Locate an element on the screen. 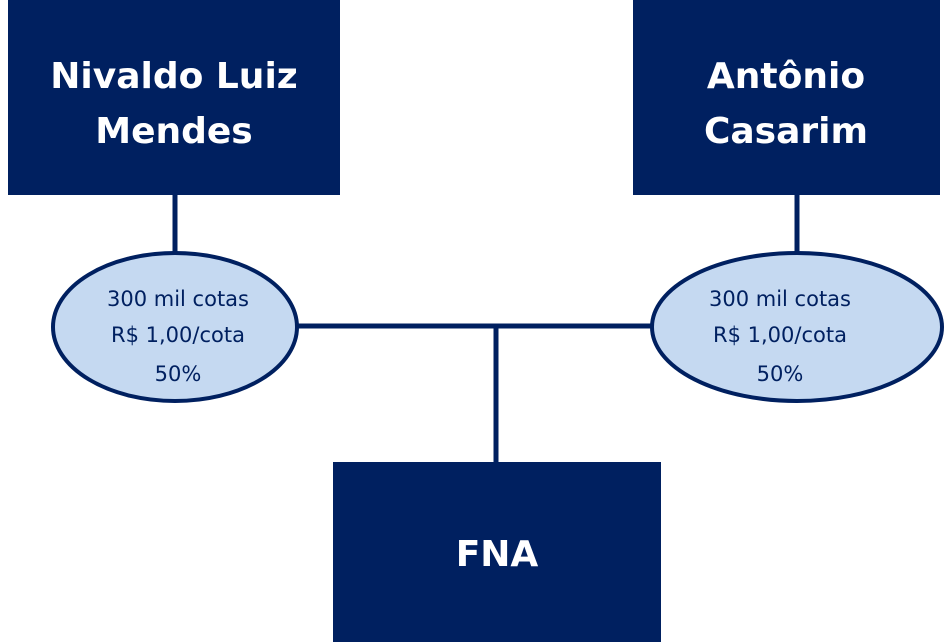  company-box is located at coordinates (497, 552).